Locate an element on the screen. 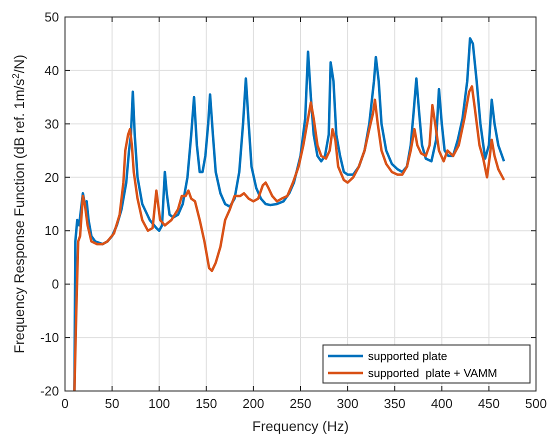  x-tick-label: 250 is located at coordinates (301, 403).